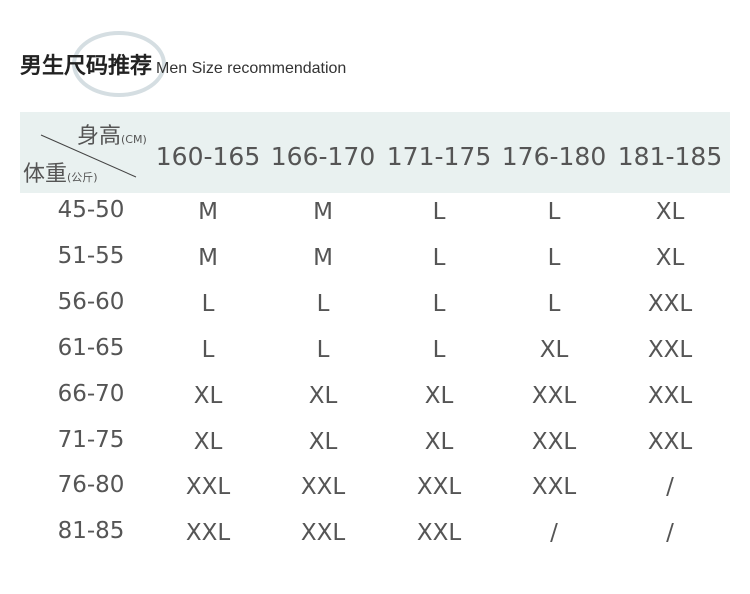 The image size is (750, 594). I want to click on column-header: 160-165, so click(208, 156).